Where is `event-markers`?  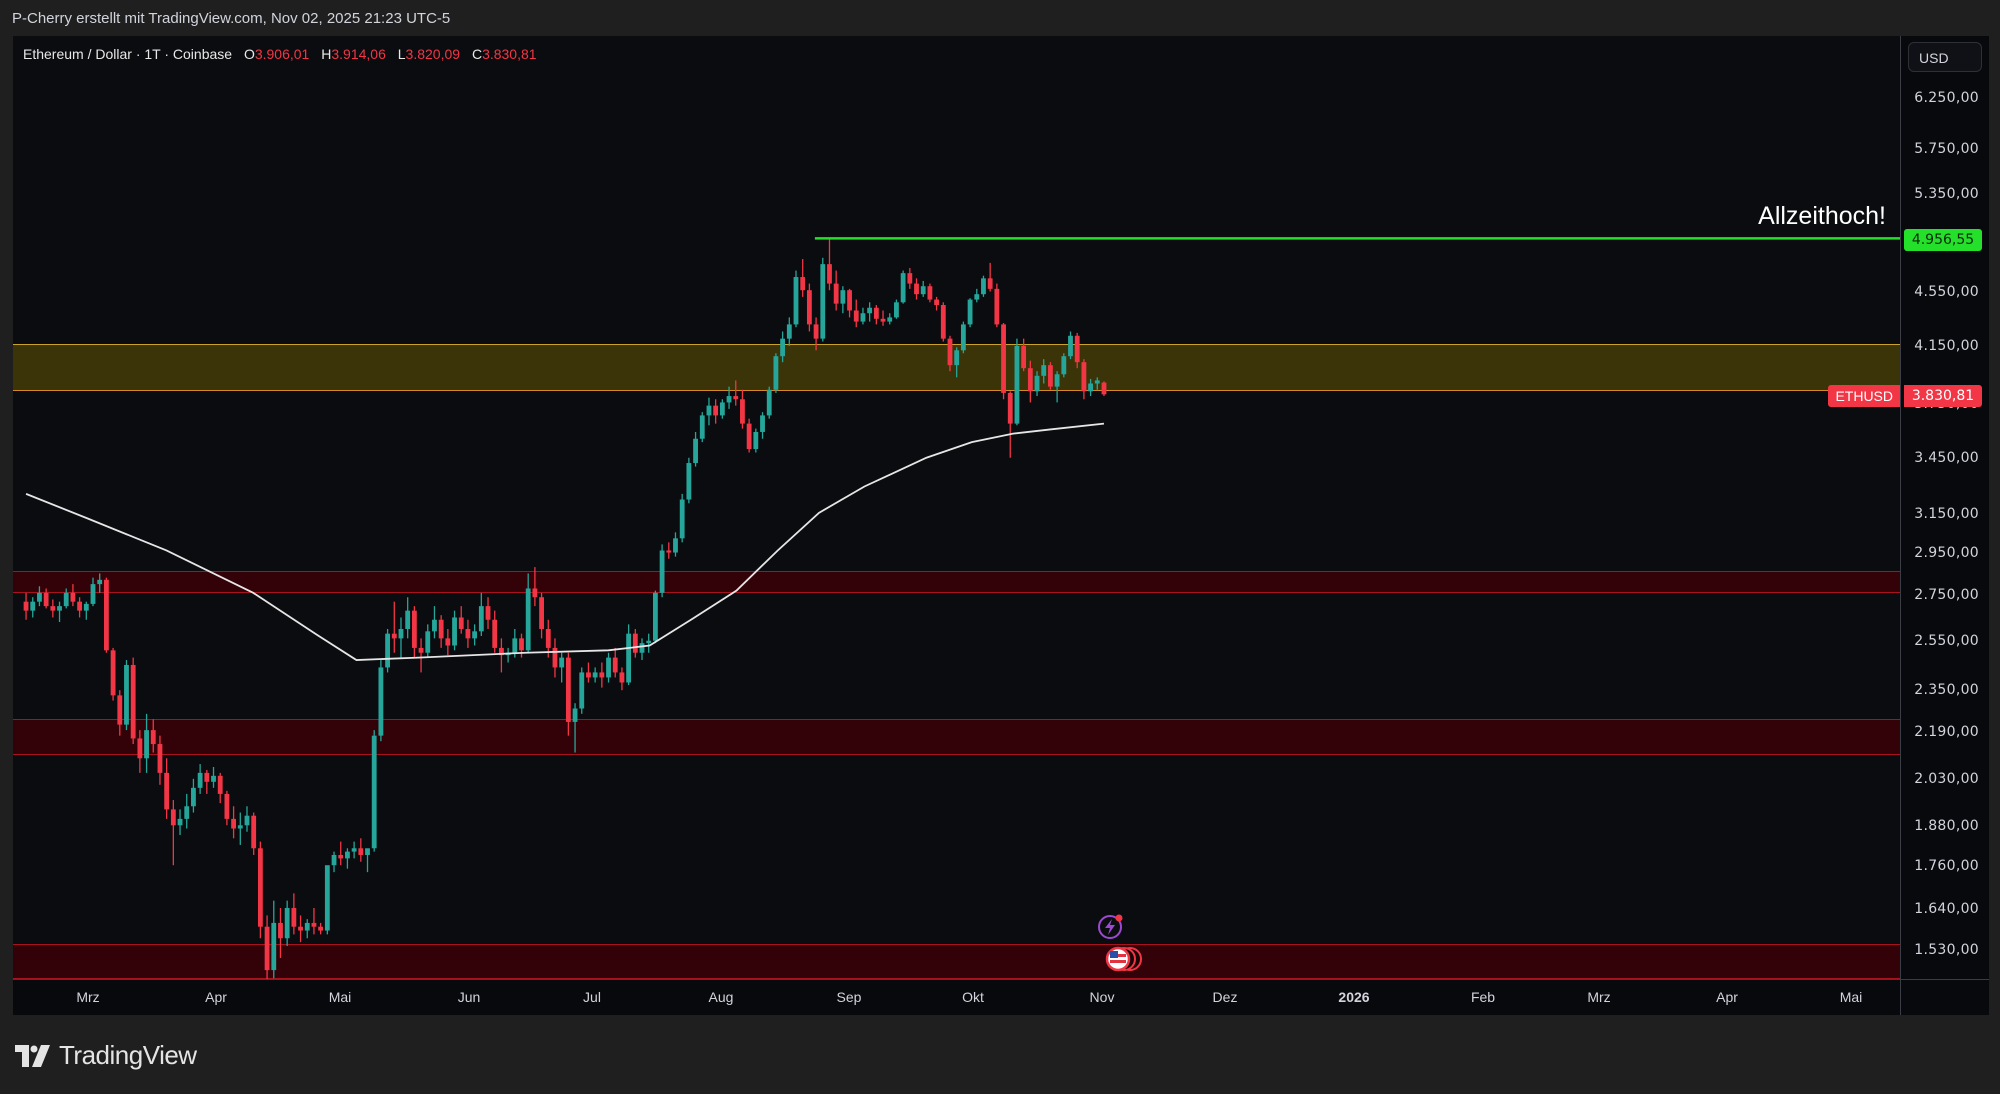
event-markers is located at coordinates (1119, 946).